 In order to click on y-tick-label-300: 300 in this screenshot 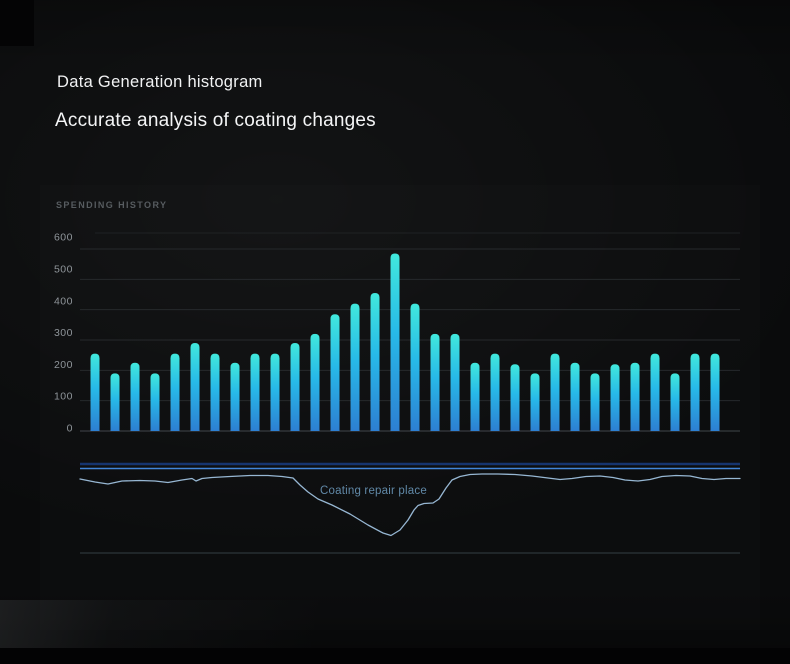, I will do `click(63, 333)`.